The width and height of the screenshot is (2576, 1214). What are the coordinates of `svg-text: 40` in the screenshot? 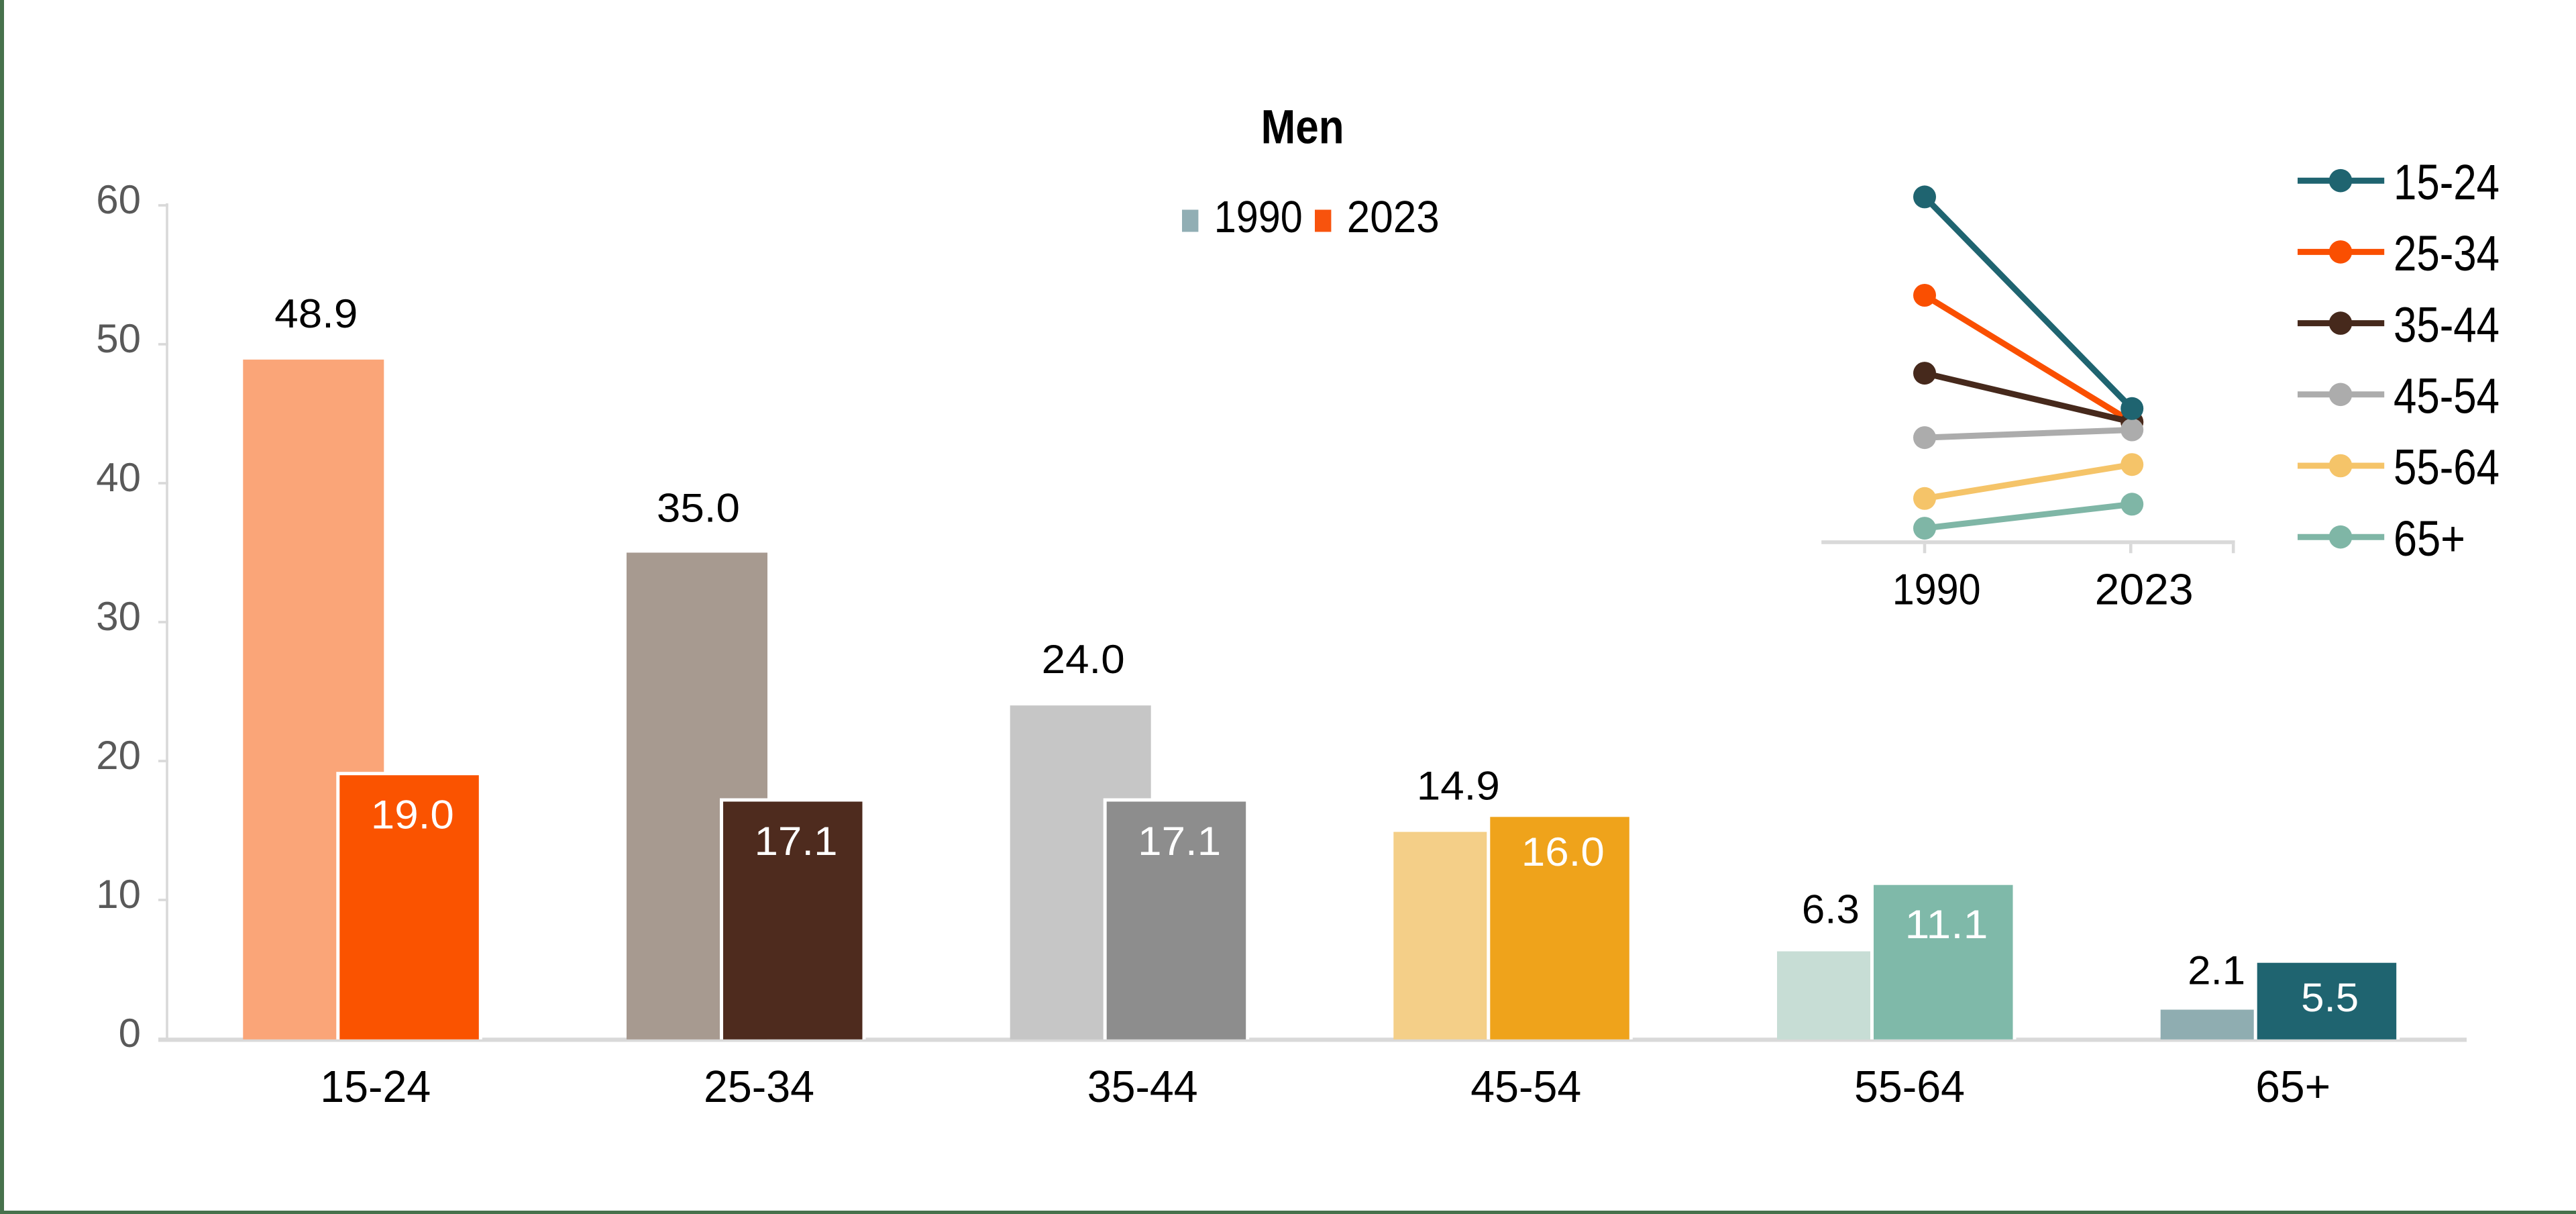 It's located at (118, 478).